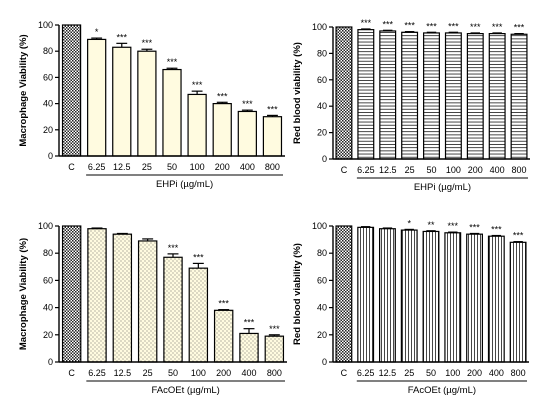  What do you see at coordinates (324, 159) in the screenshot?
I see `y-tick-label: 0` at bounding box center [324, 159].